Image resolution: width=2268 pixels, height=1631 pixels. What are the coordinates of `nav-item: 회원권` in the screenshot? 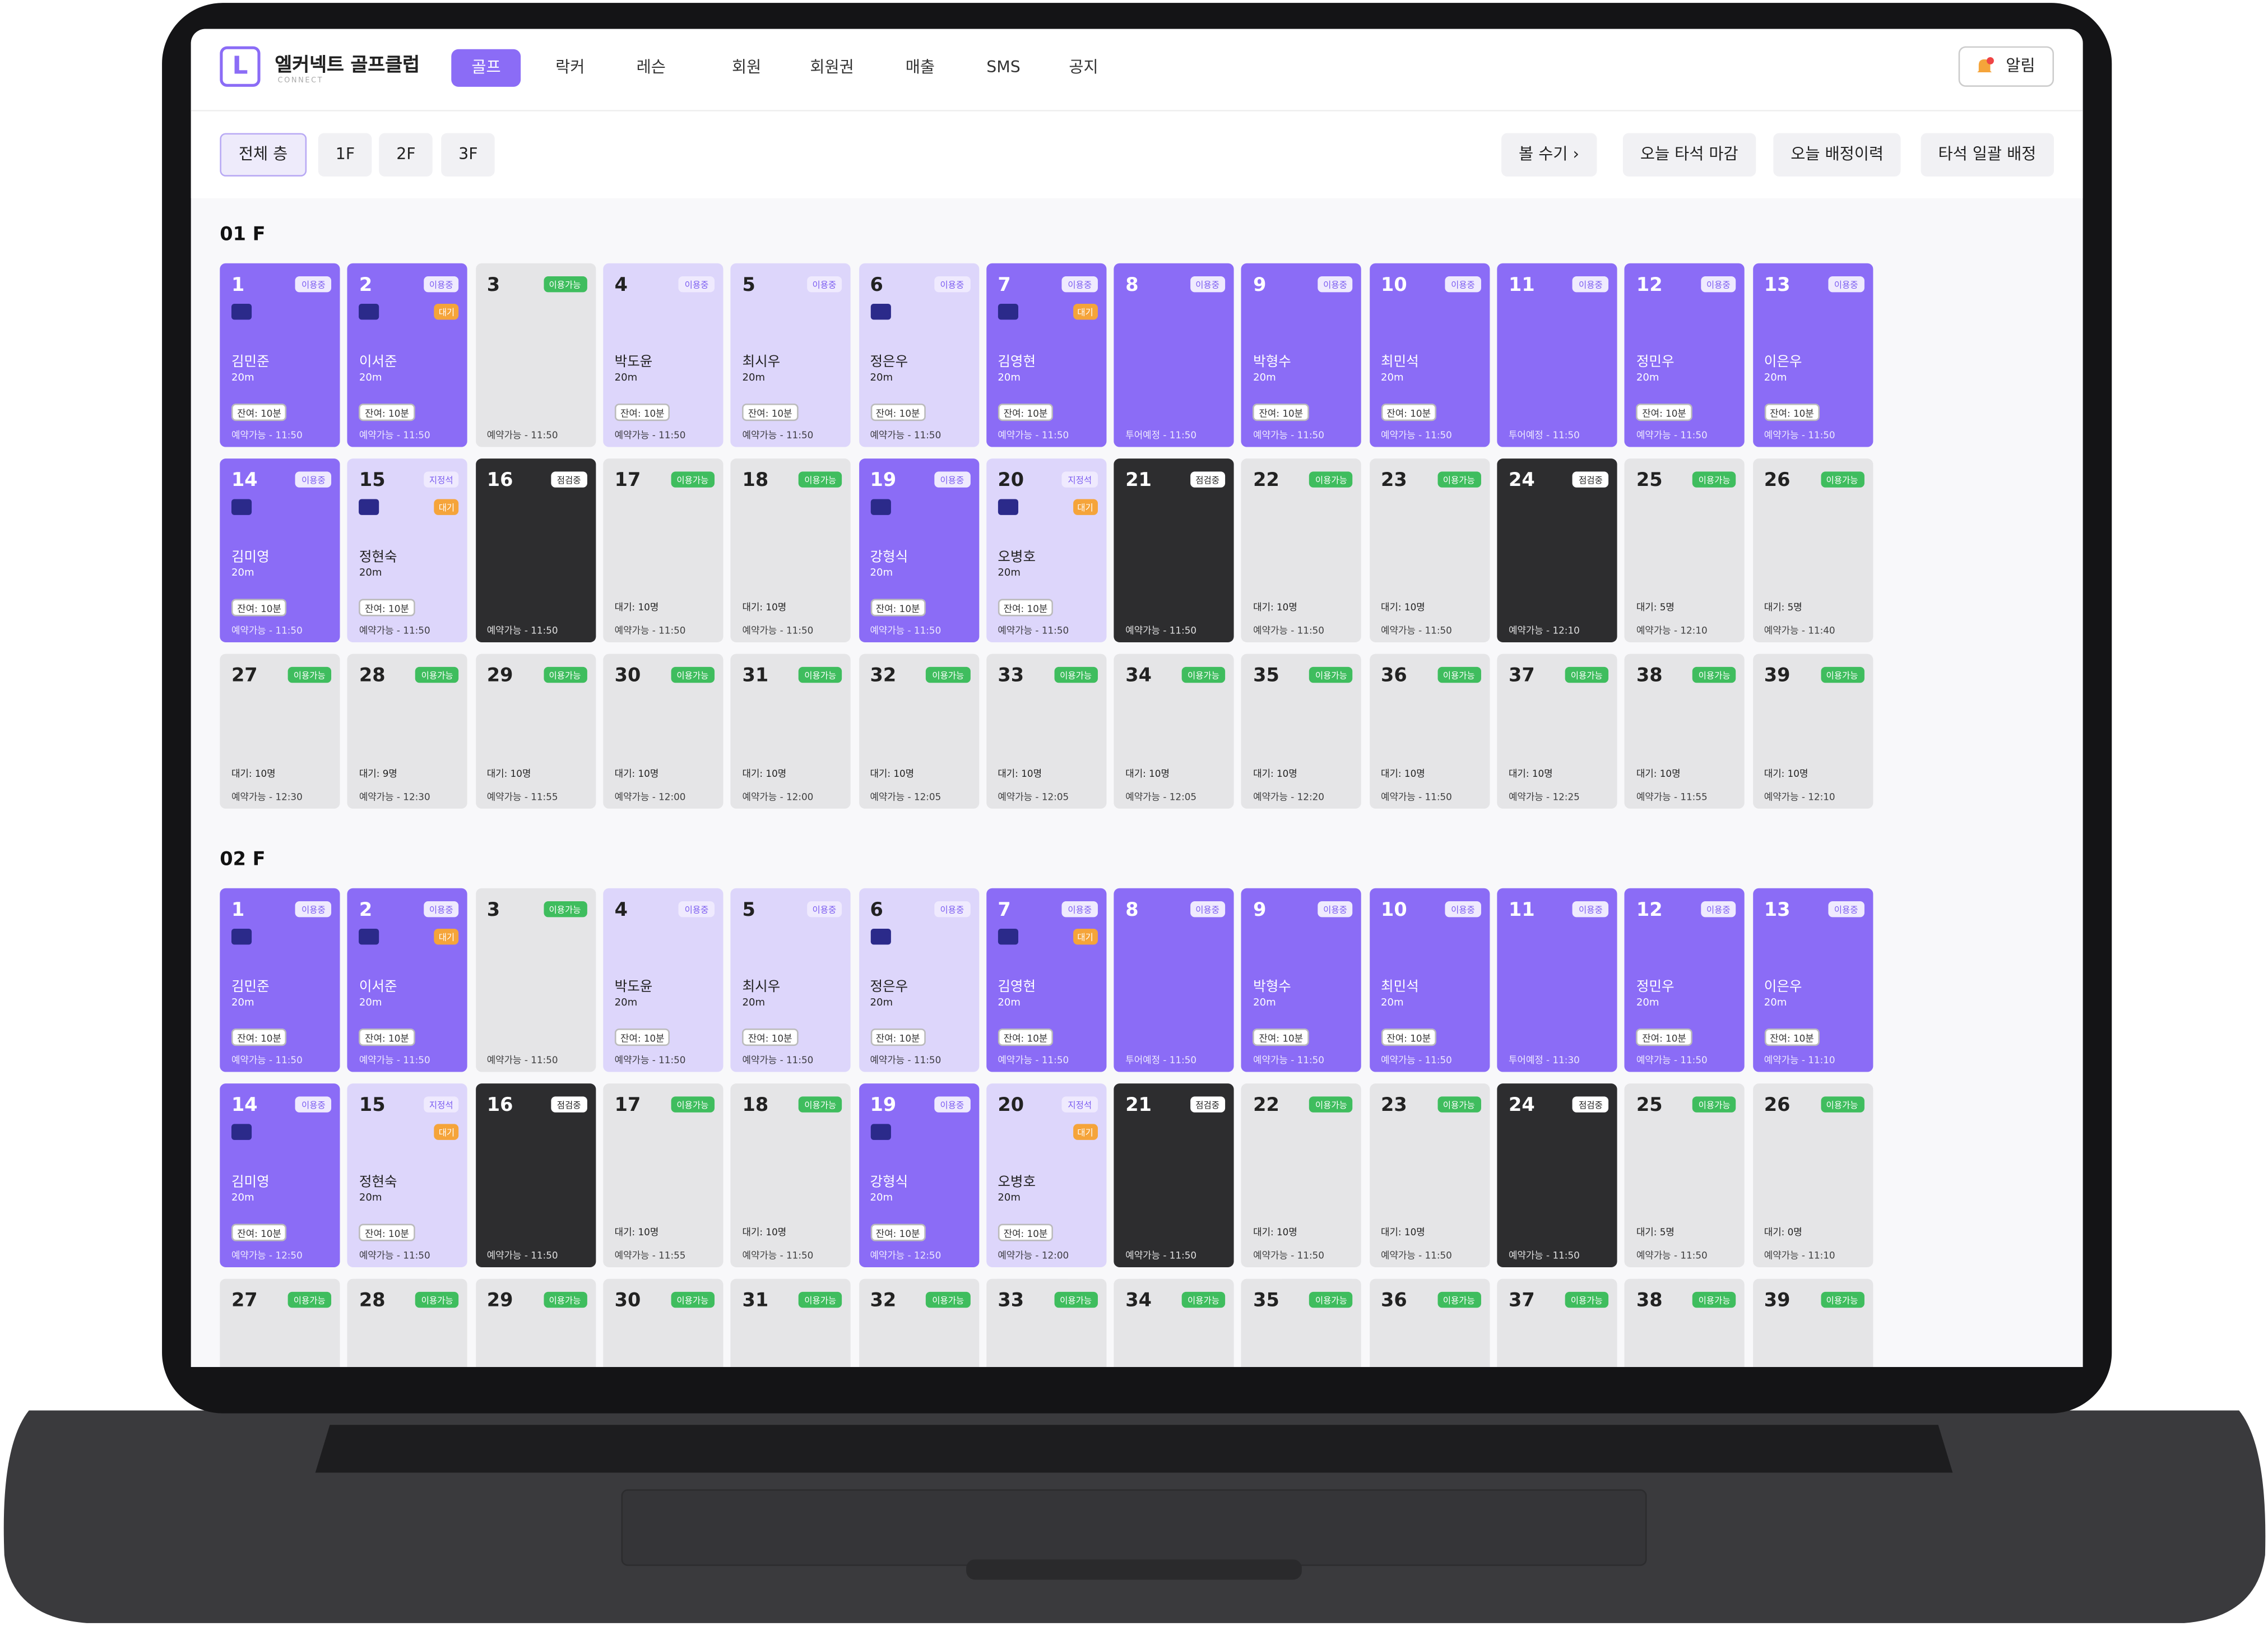 It's located at (832, 67).